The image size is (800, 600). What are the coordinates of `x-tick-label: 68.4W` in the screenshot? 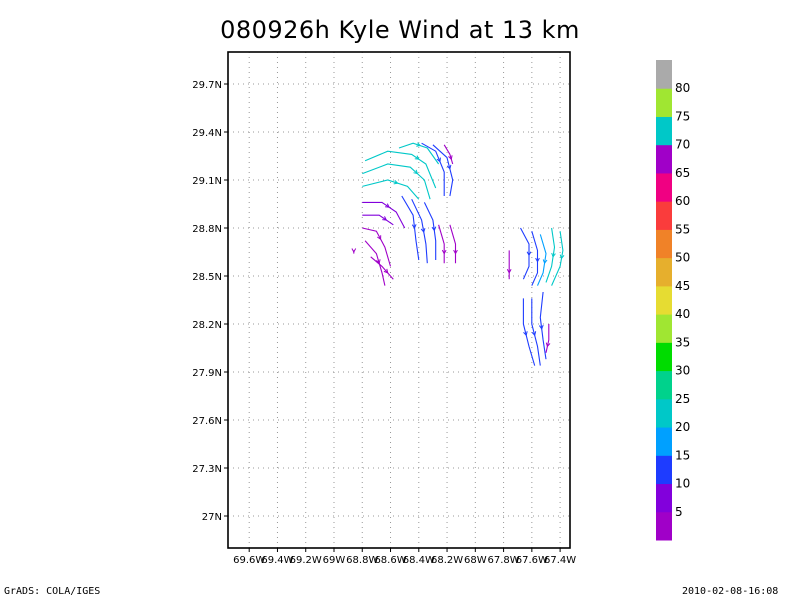 It's located at (419, 560).